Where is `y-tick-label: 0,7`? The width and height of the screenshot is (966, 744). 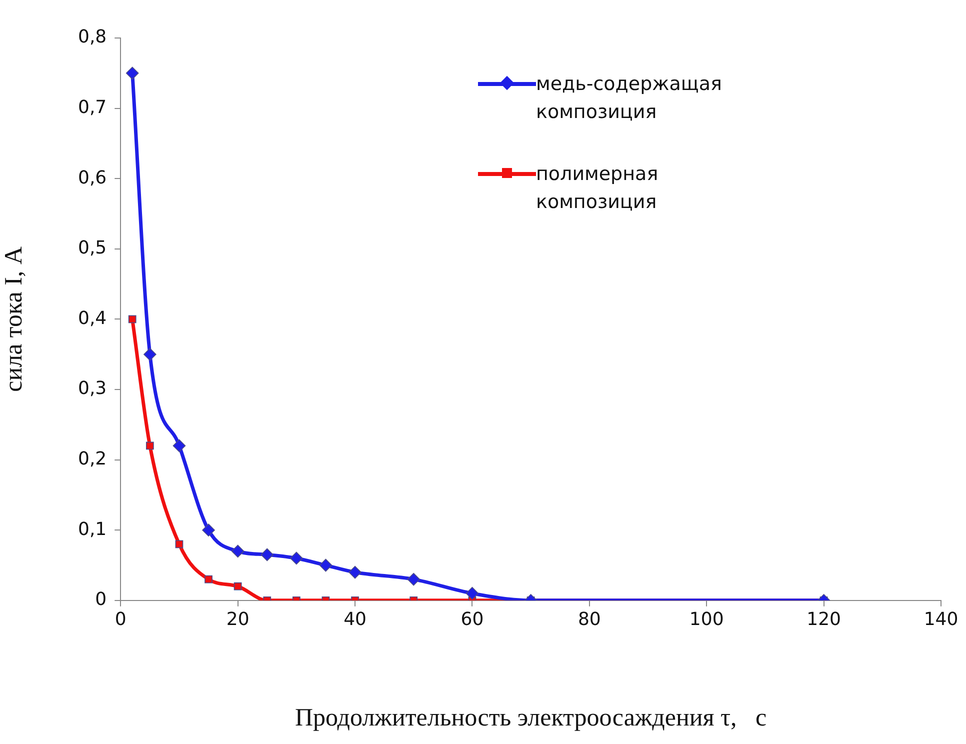
y-tick-label: 0,7 is located at coordinates (92, 107).